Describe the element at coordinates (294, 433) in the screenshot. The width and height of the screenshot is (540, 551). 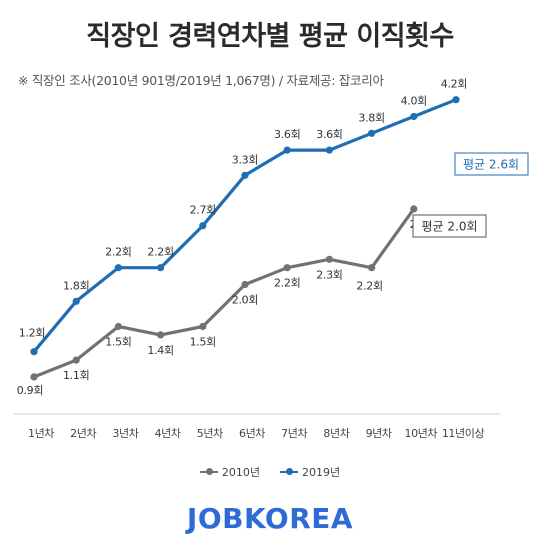
I see `x-tick-label: 7년차` at that location.